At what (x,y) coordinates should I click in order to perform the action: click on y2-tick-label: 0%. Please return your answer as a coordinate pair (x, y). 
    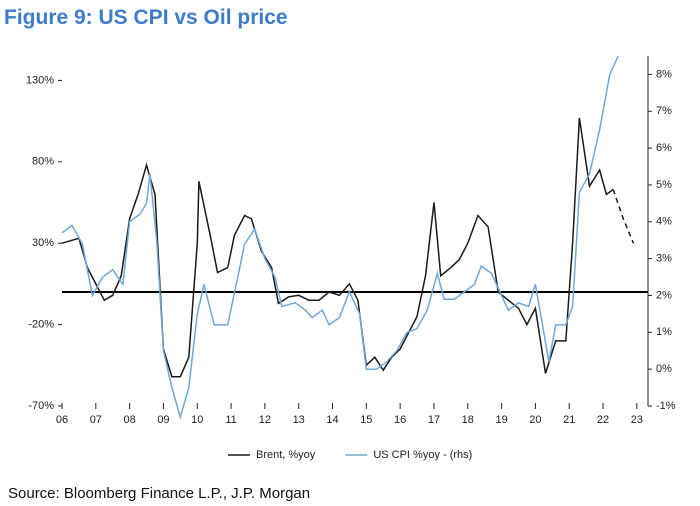
    Looking at the image, I should click on (664, 369).